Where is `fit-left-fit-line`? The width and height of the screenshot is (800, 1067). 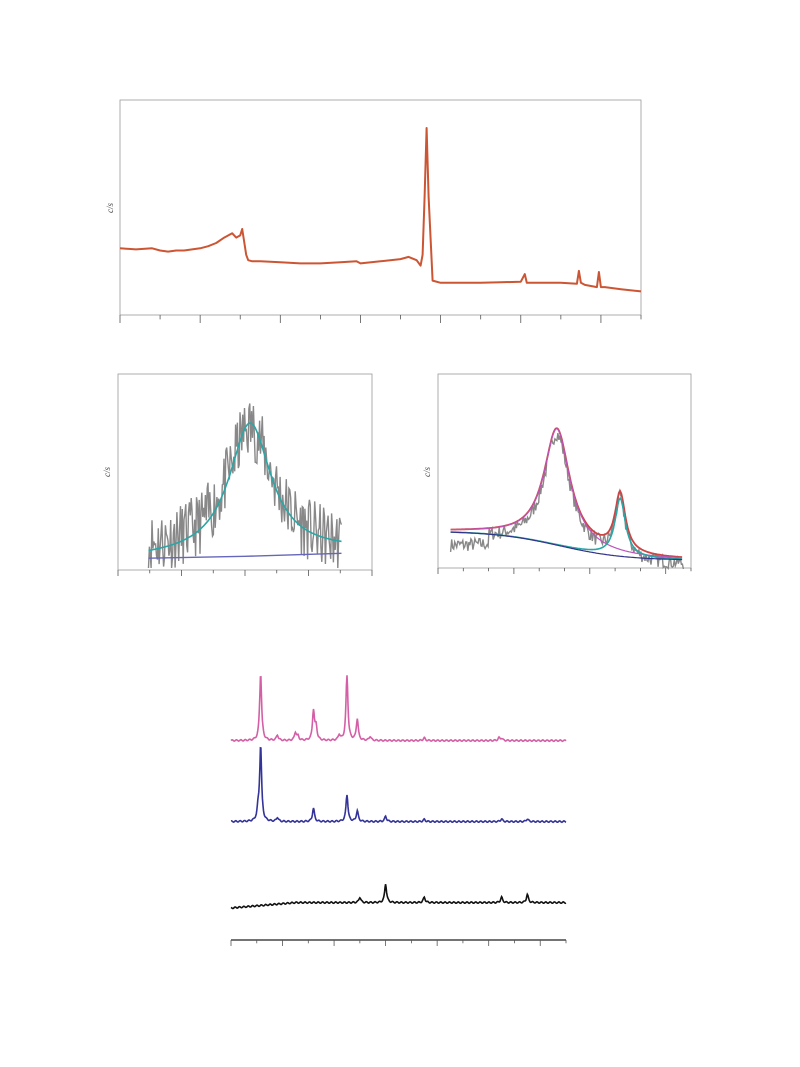 fit-left-fit-line is located at coordinates (245, 487).